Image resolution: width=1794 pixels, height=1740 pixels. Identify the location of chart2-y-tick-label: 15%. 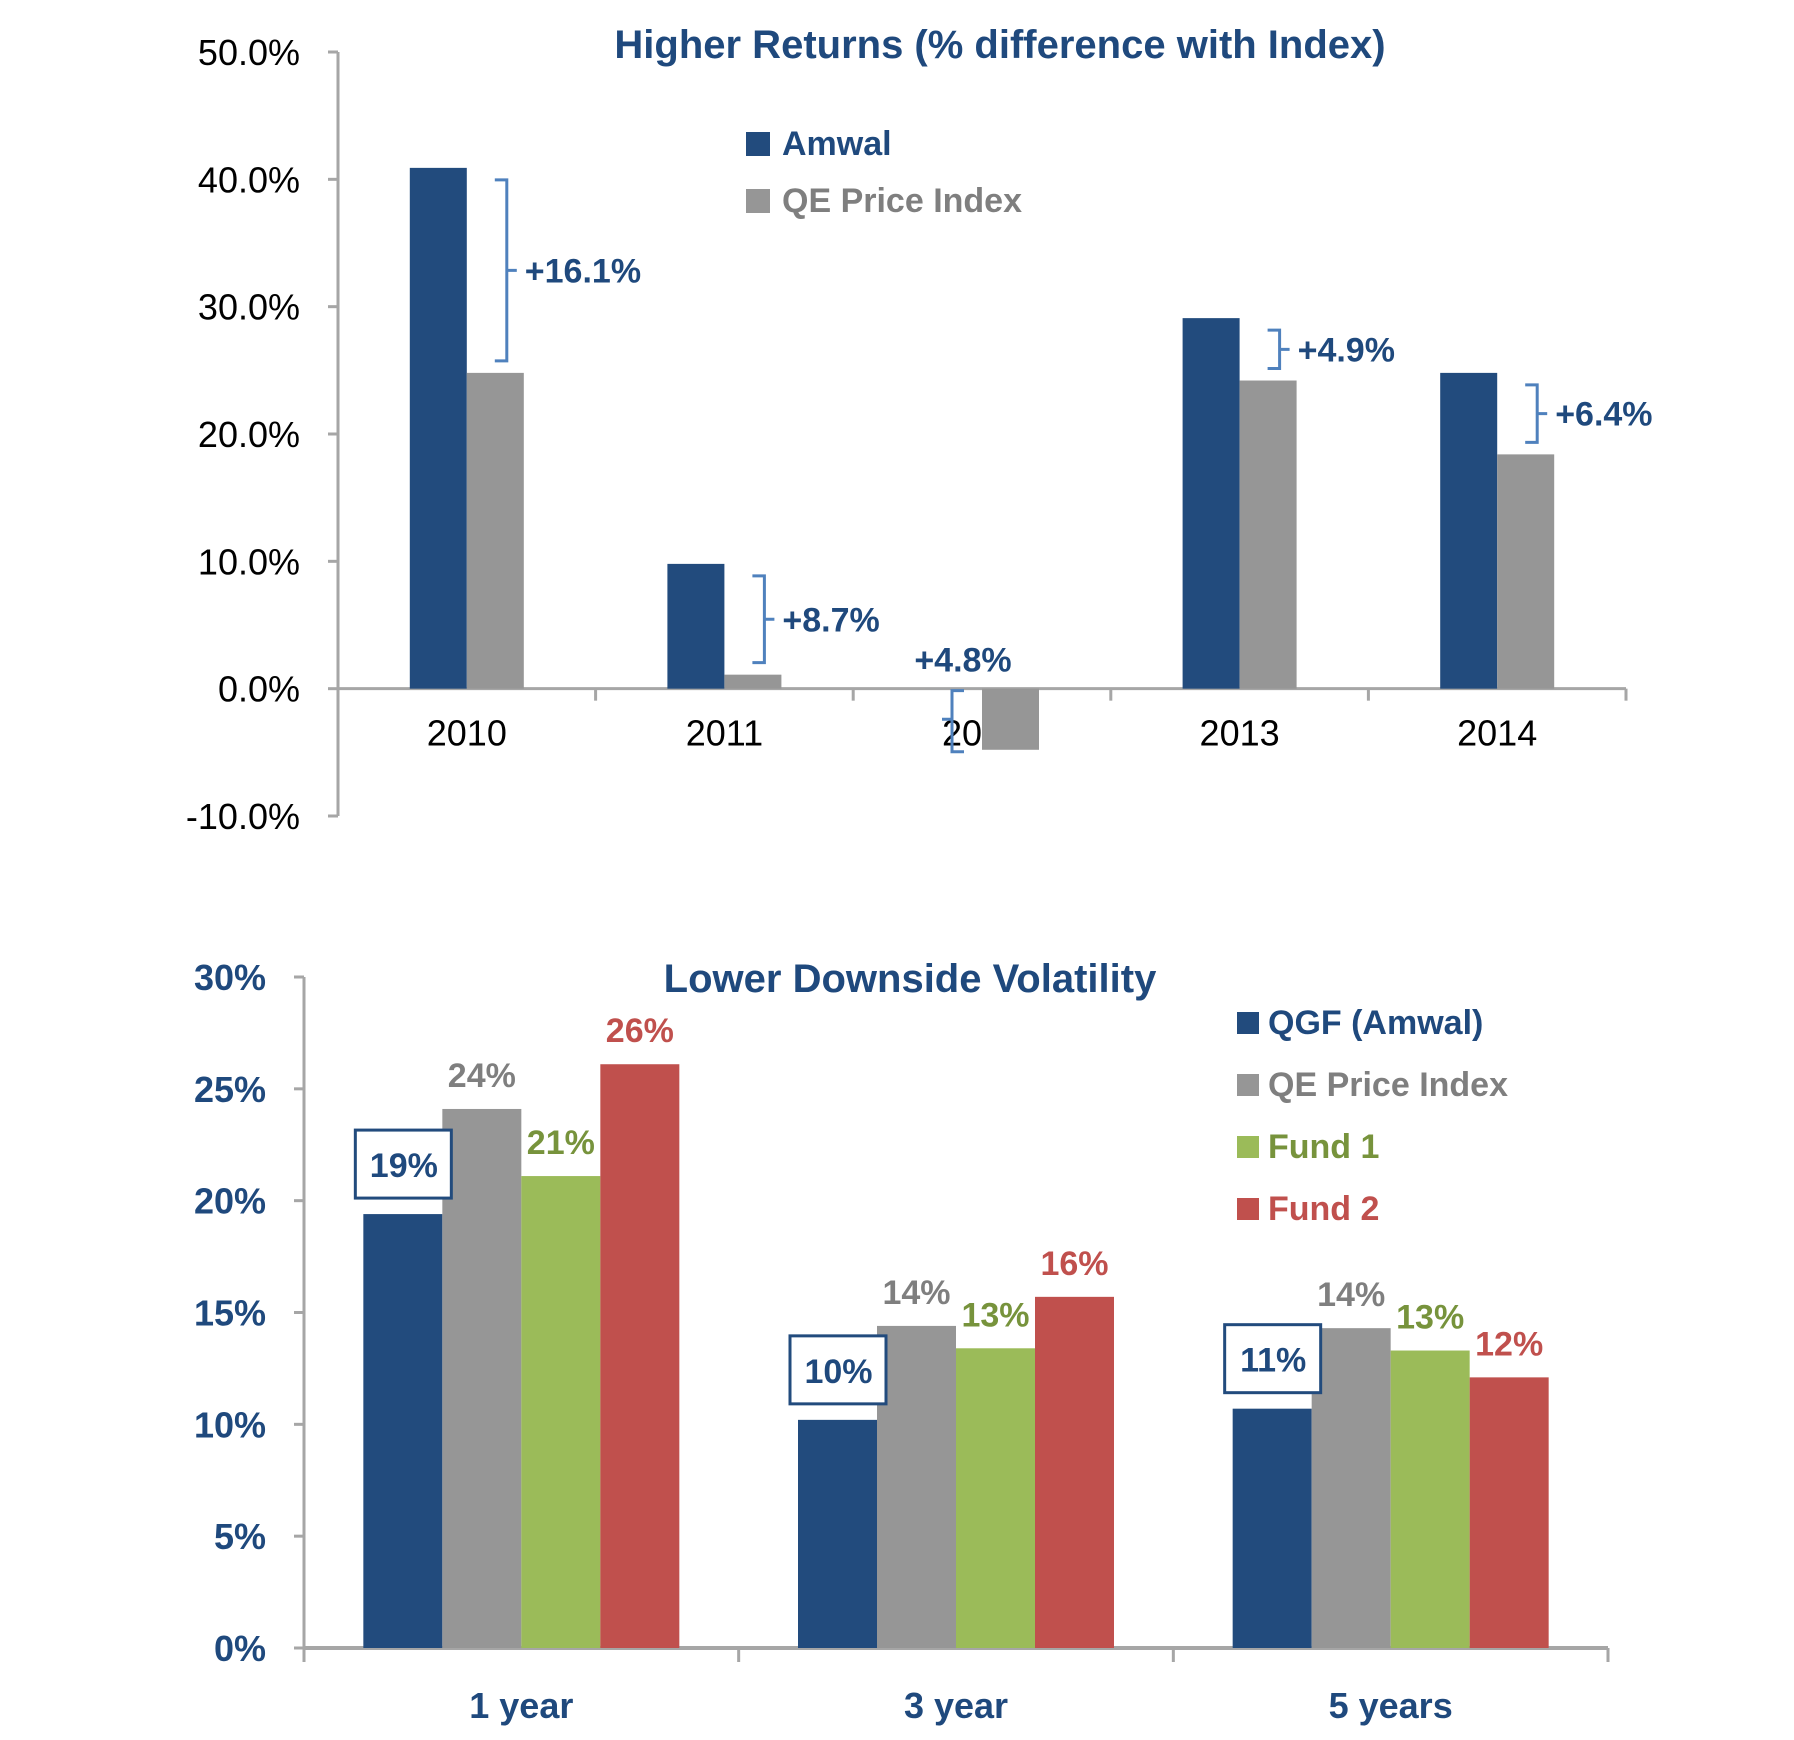
(230, 1313).